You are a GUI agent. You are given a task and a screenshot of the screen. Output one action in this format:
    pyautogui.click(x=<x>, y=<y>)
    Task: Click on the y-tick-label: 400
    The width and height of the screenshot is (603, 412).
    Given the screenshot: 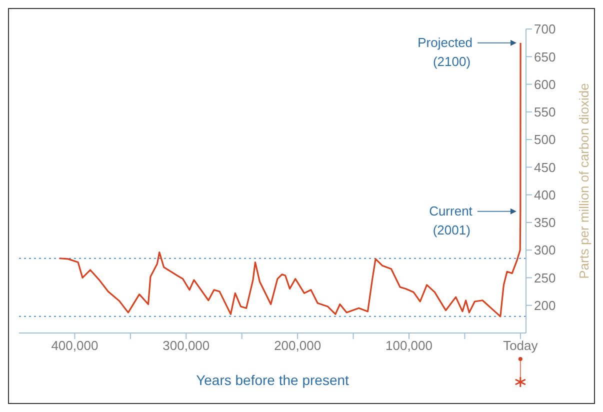 What is the action you would take?
    pyautogui.click(x=545, y=194)
    